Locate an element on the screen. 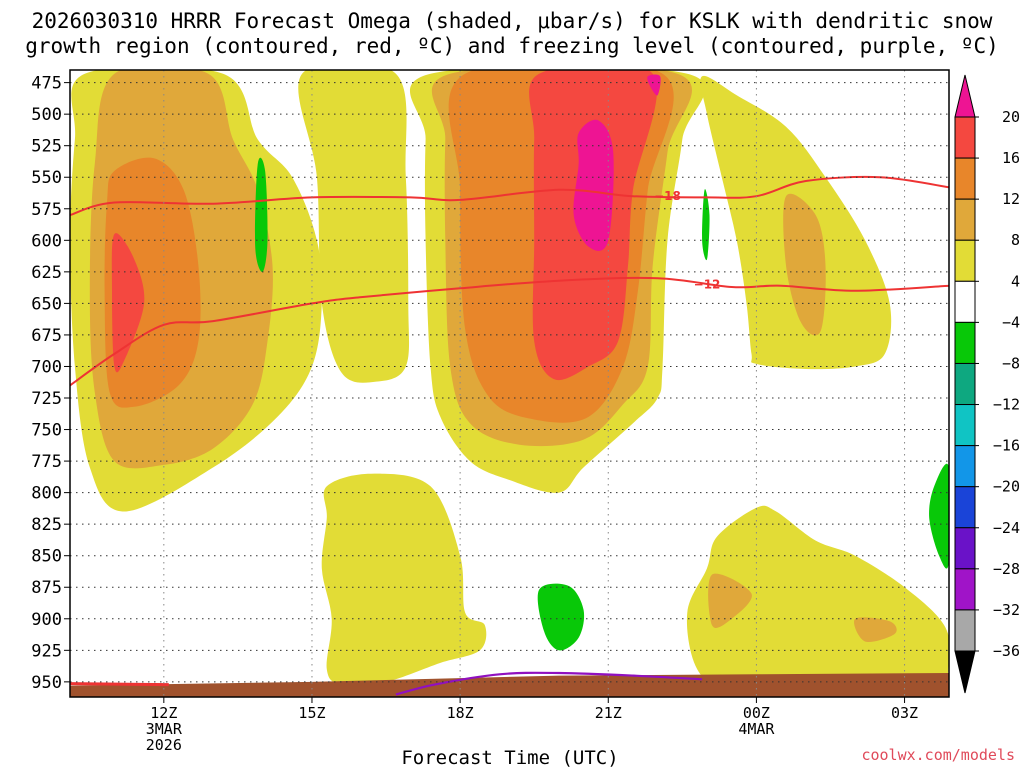 This screenshot has width=1024, height=768. y-tick-label: 575 is located at coordinates (46, 210).